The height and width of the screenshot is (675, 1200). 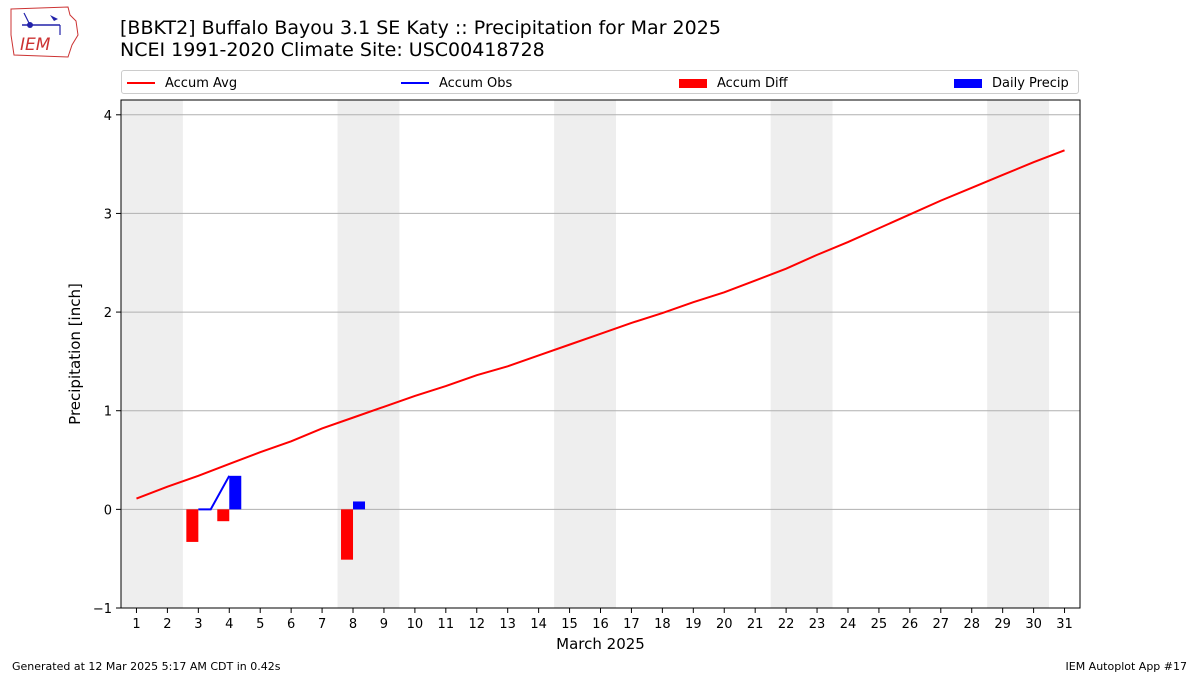 I want to click on chart-title-line2: NCEI 1991-2020 Climate Site: USC00418728, so click(x=332, y=50).